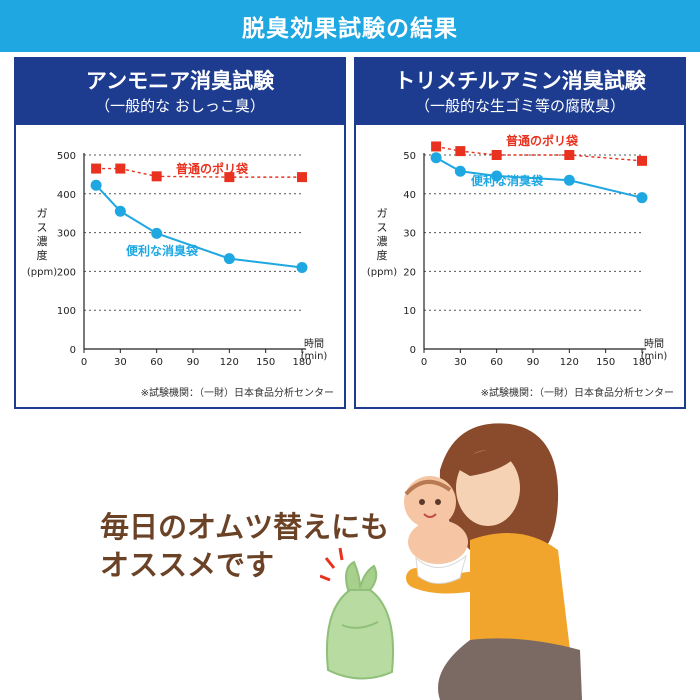 The image size is (700, 700). What do you see at coordinates (409, 234) in the screenshot?
I see `y-tick-label: 30` at bounding box center [409, 234].